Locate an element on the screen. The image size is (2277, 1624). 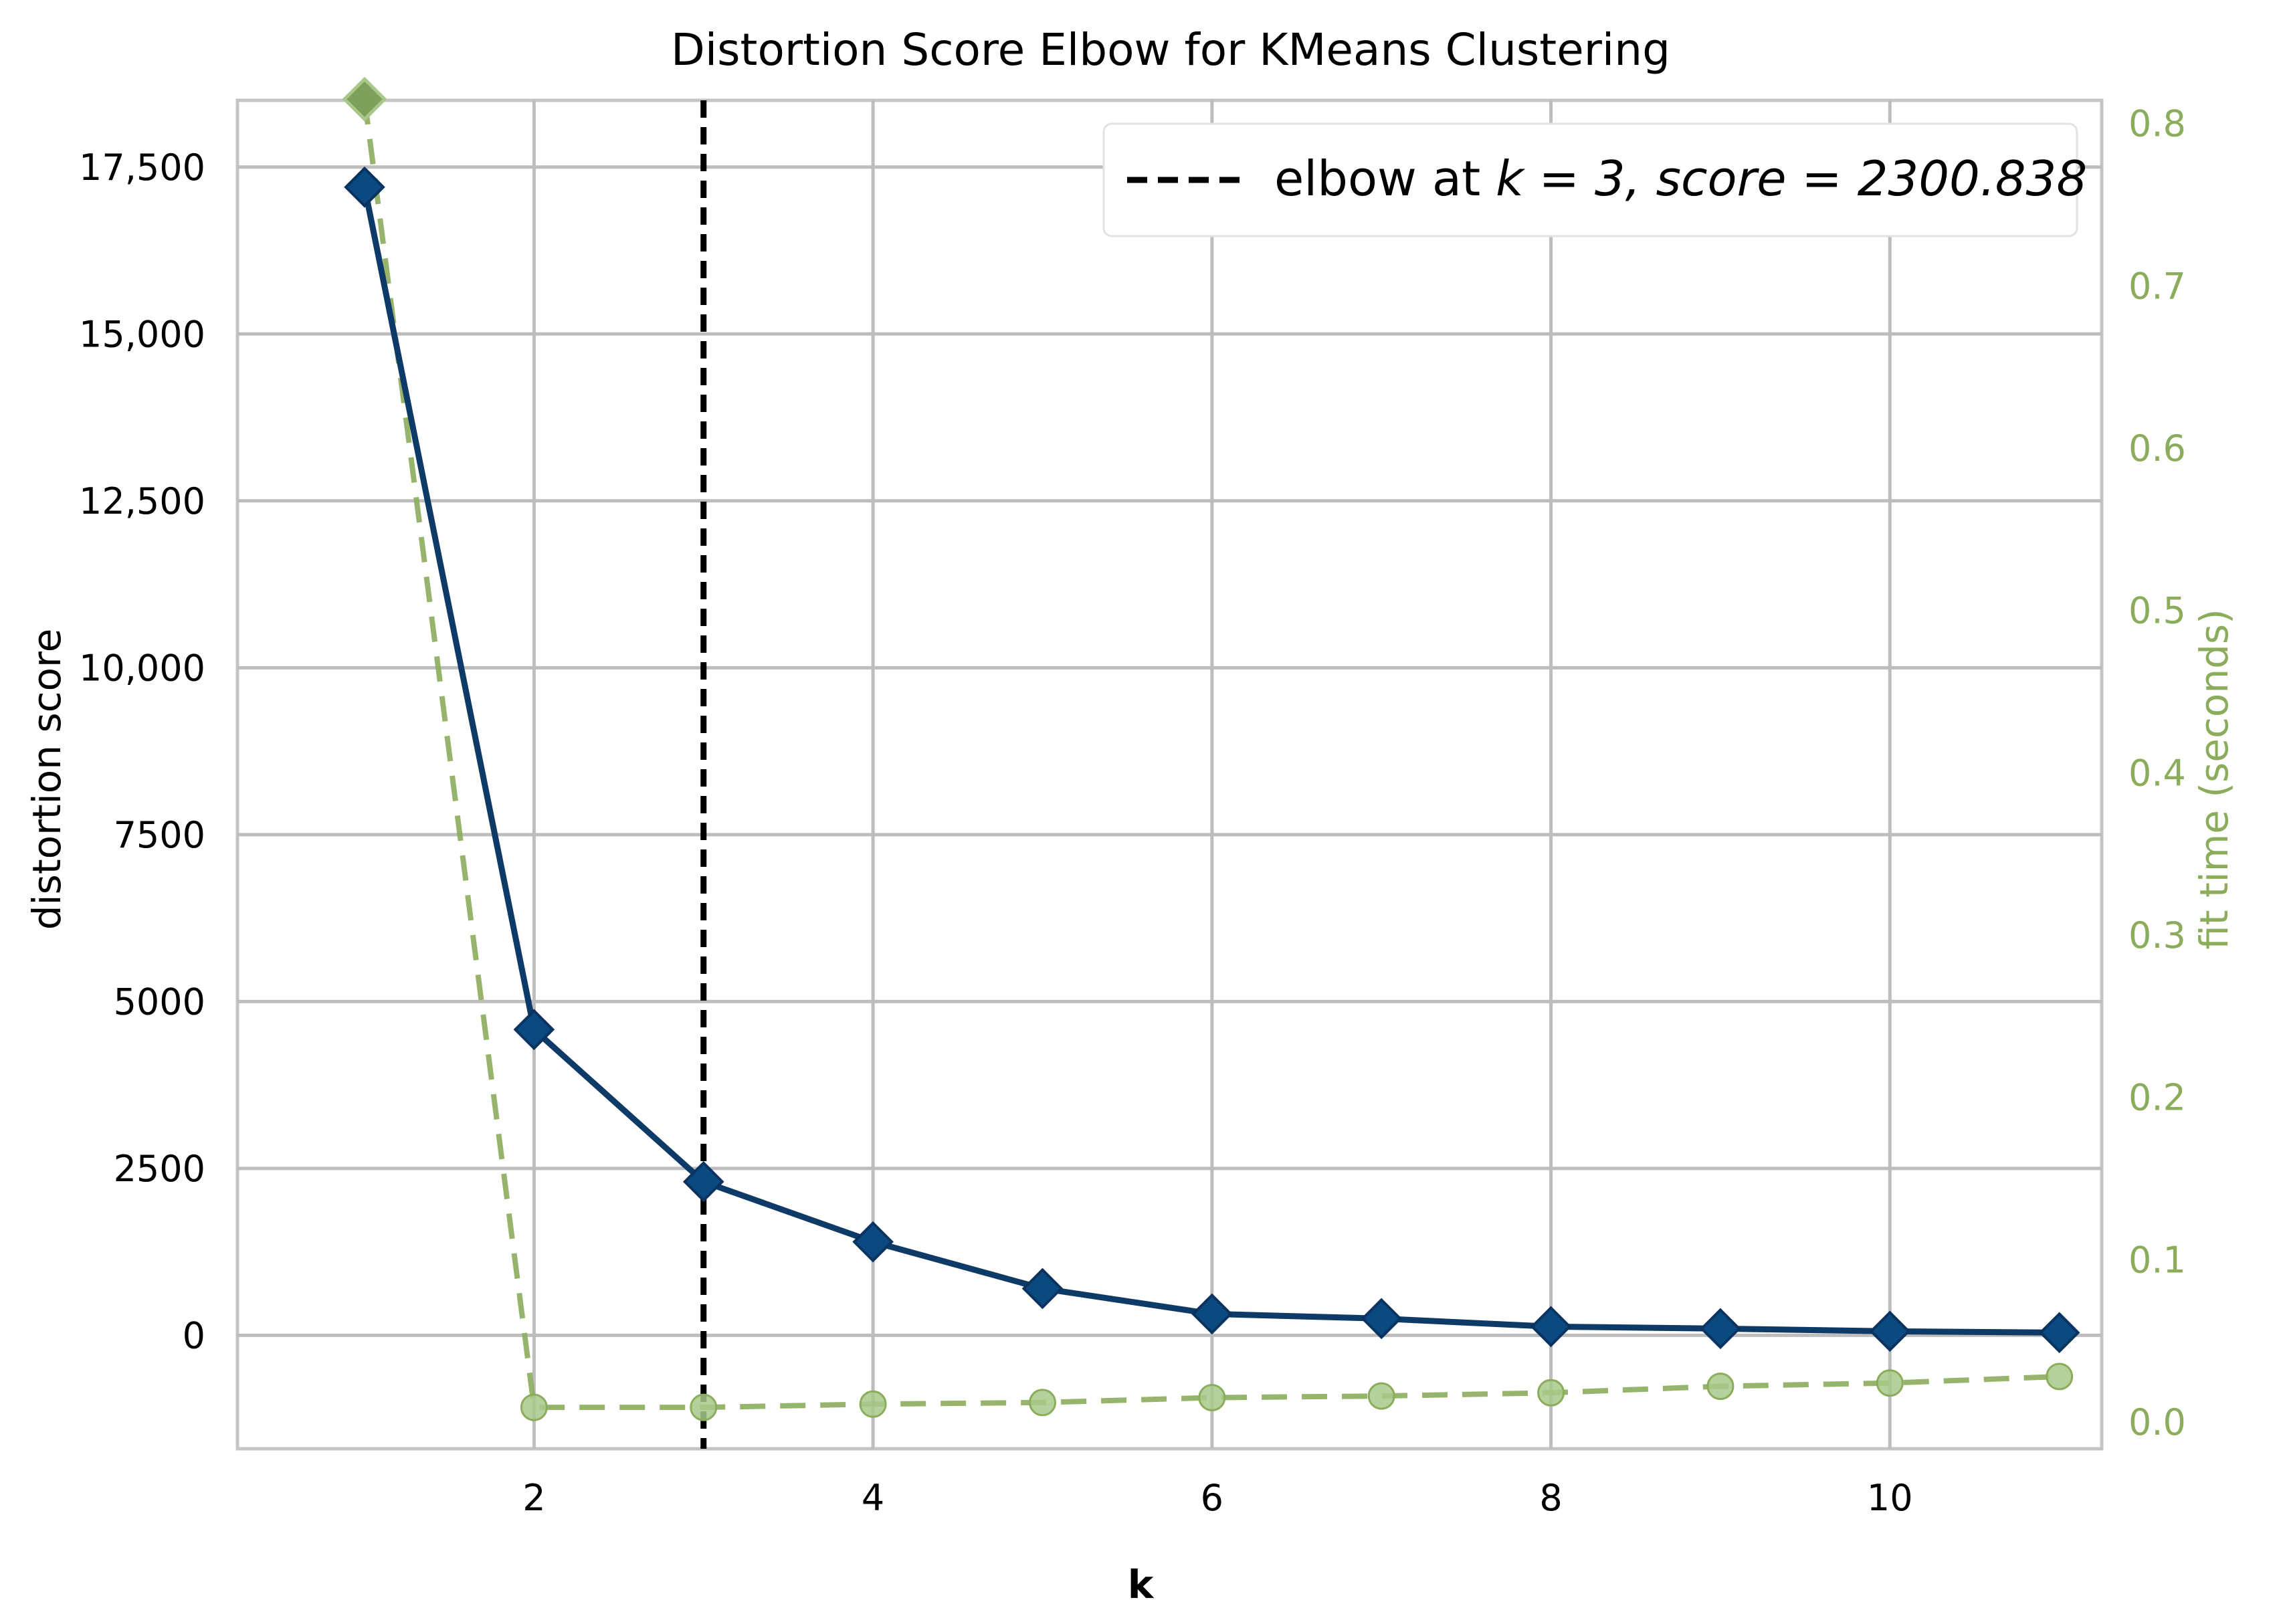
y2-tick-label: 0.1 is located at coordinates (2157, 1260).